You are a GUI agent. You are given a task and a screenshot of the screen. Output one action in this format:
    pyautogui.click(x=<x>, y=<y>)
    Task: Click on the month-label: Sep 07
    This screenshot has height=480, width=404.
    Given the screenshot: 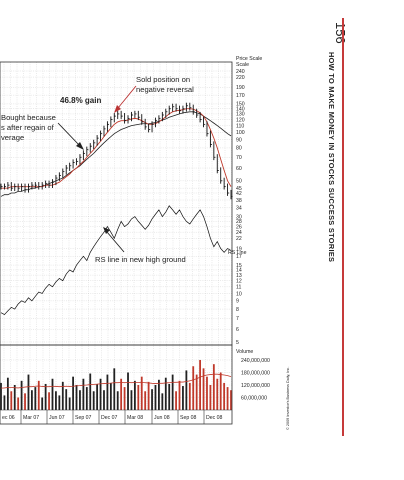 What is the action you would take?
    pyautogui.click(x=83, y=418)
    